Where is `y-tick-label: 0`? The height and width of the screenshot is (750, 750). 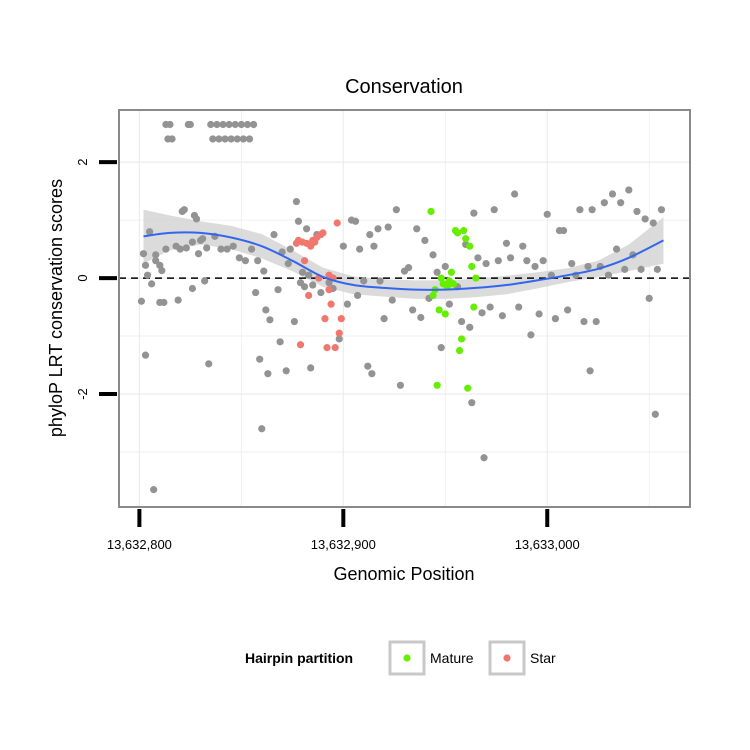
y-tick-label: 0 is located at coordinates (82, 277).